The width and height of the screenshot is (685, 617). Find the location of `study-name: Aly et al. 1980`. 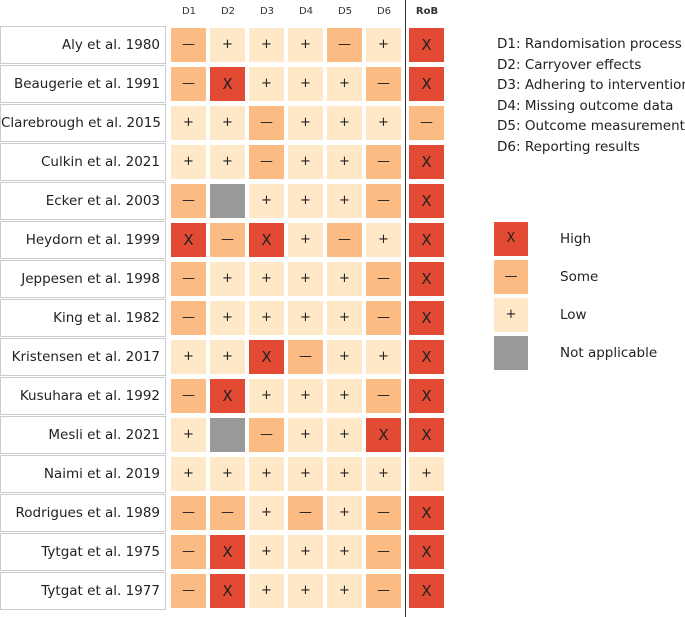

study-name: Aly et al. 1980 is located at coordinates (83, 45).